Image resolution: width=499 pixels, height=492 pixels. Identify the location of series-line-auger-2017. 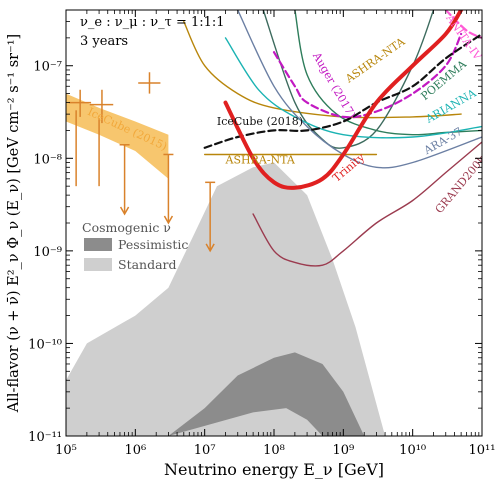
(367, 75).